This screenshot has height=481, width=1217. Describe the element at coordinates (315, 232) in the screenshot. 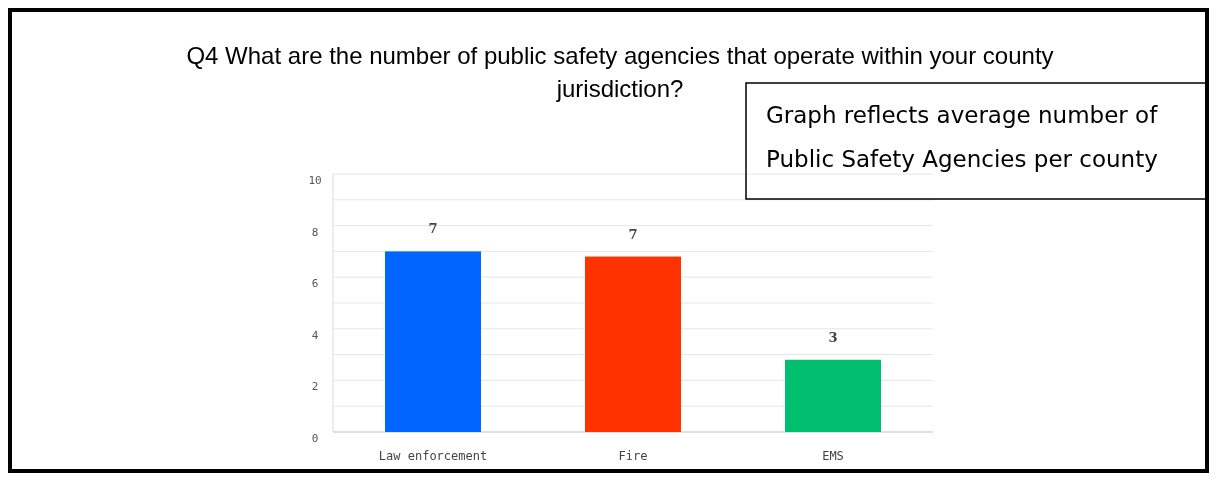

I see `y-tick-label: 8` at that location.